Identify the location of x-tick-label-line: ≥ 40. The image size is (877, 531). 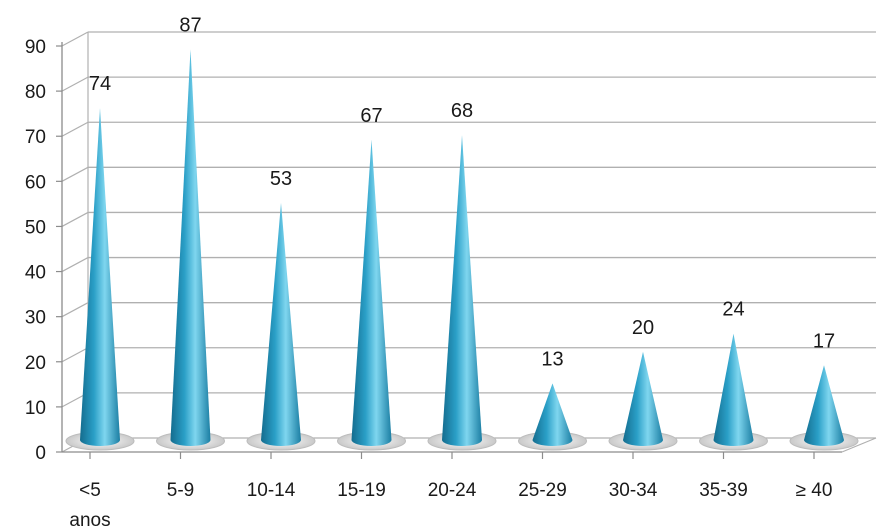
(814, 490).